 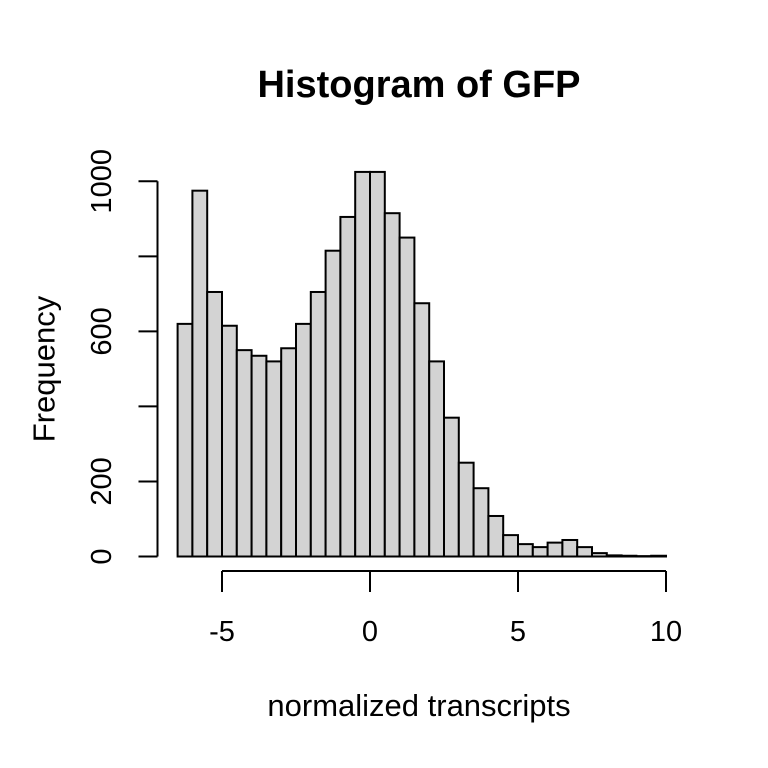 I want to click on y-tick-label: 600, so click(x=102, y=331).